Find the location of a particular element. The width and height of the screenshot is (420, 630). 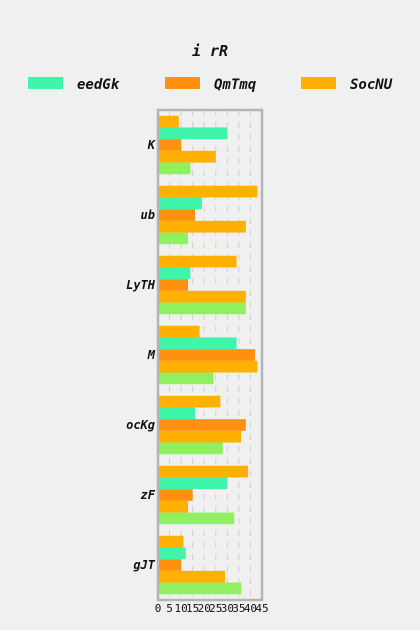

x-tick-label: 20 is located at coordinates (204, 608).